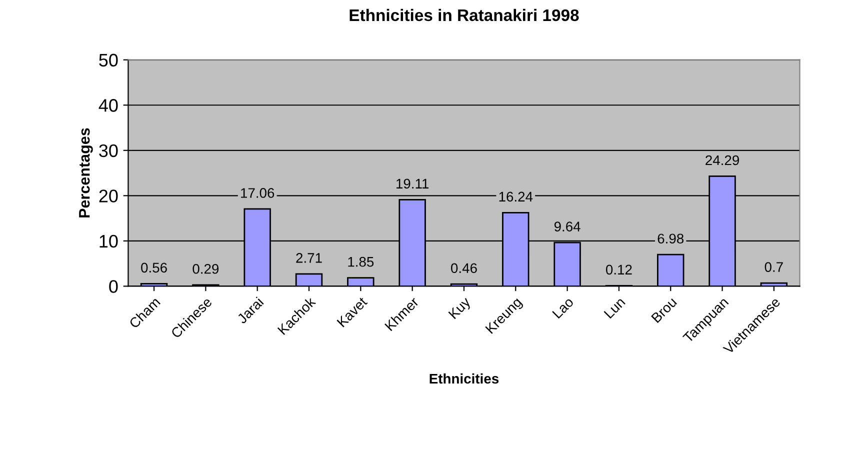 This screenshot has width=849, height=450. Describe the element at coordinates (205, 269) in the screenshot. I see `data-label: 0.29` at that location.